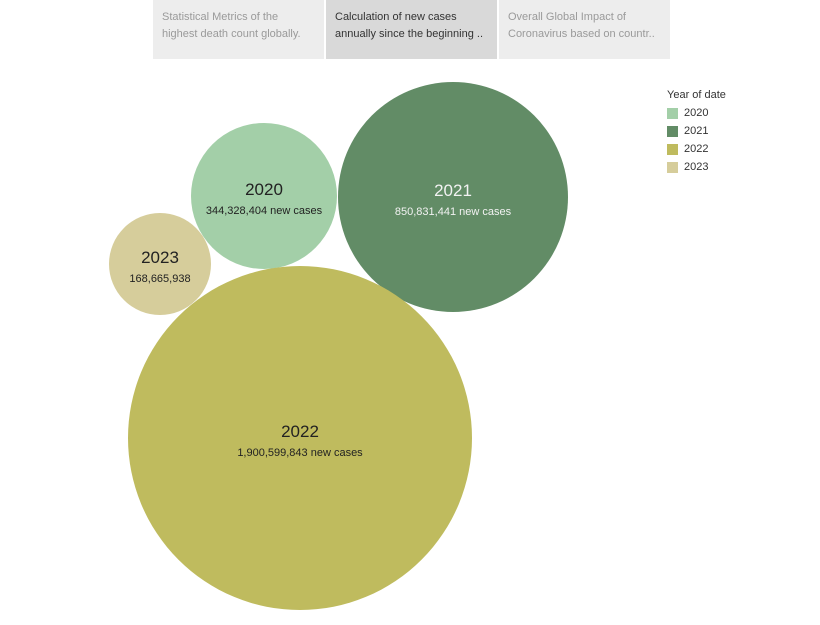  What do you see at coordinates (453, 212) in the screenshot?
I see `bubble-value-label: 850,831,441 new cases` at bounding box center [453, 212].